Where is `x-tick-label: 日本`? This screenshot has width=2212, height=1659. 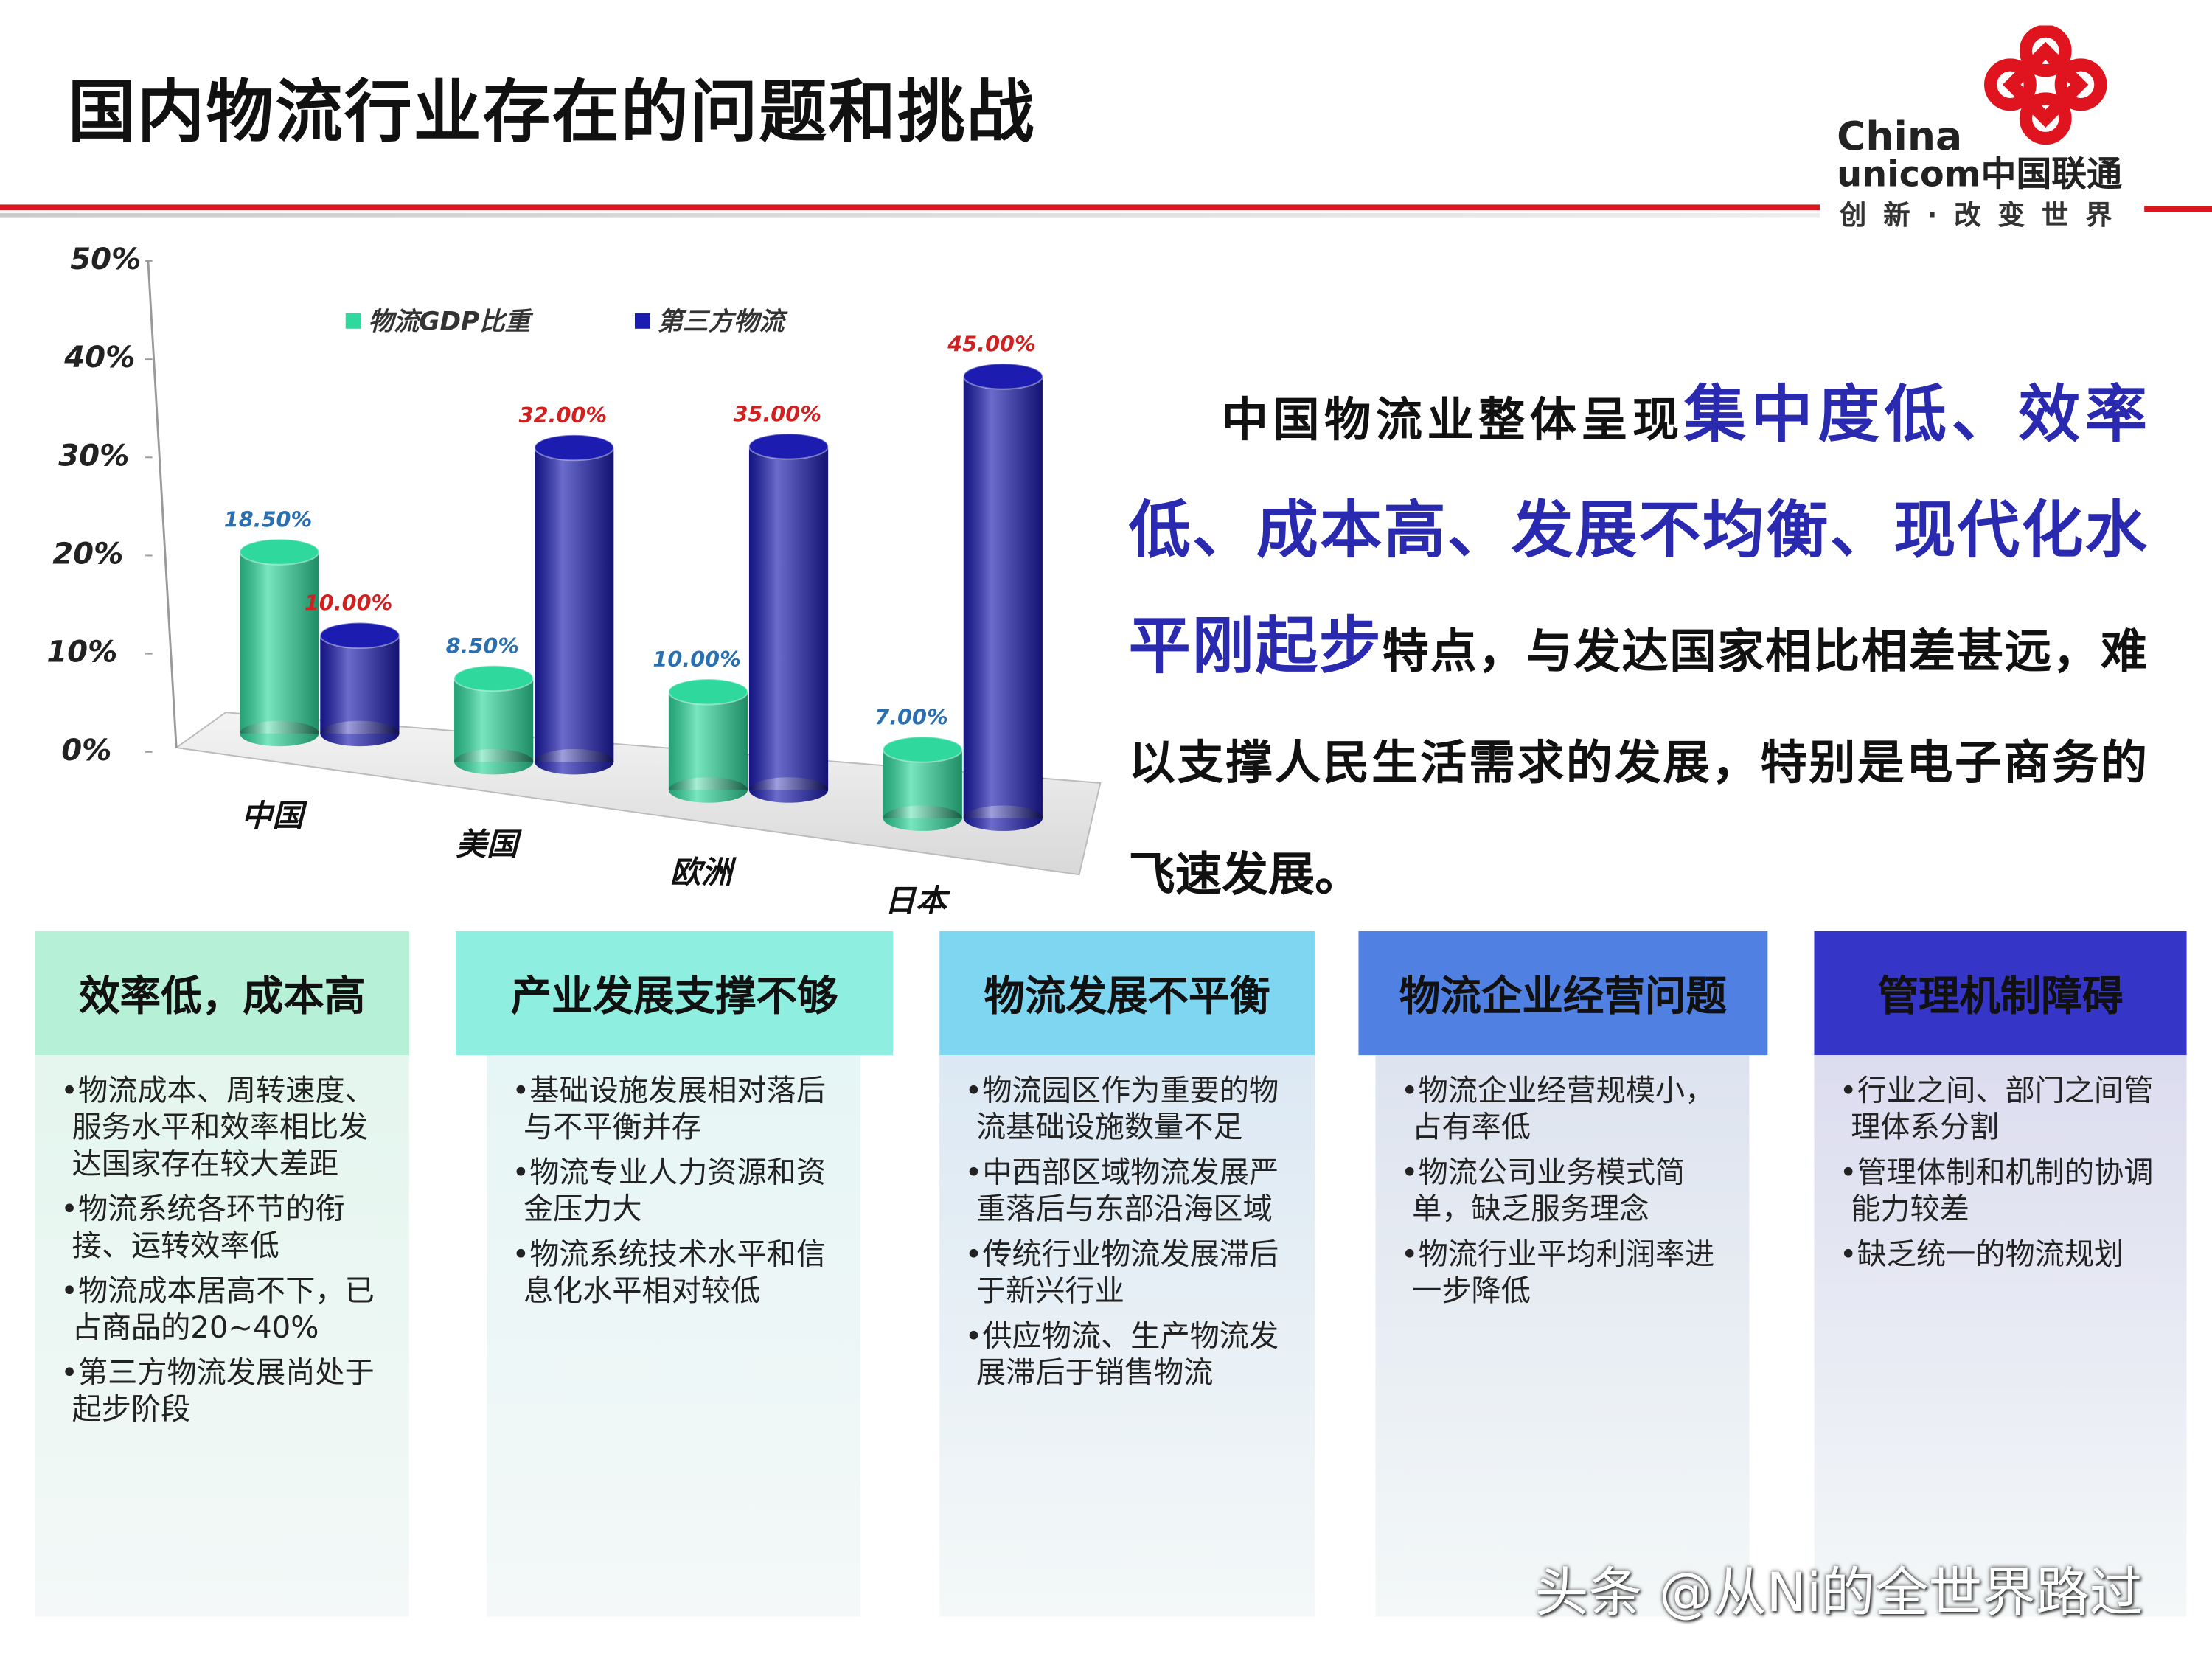 x-tick-label: 日本 is located at coordinates (917, 901).